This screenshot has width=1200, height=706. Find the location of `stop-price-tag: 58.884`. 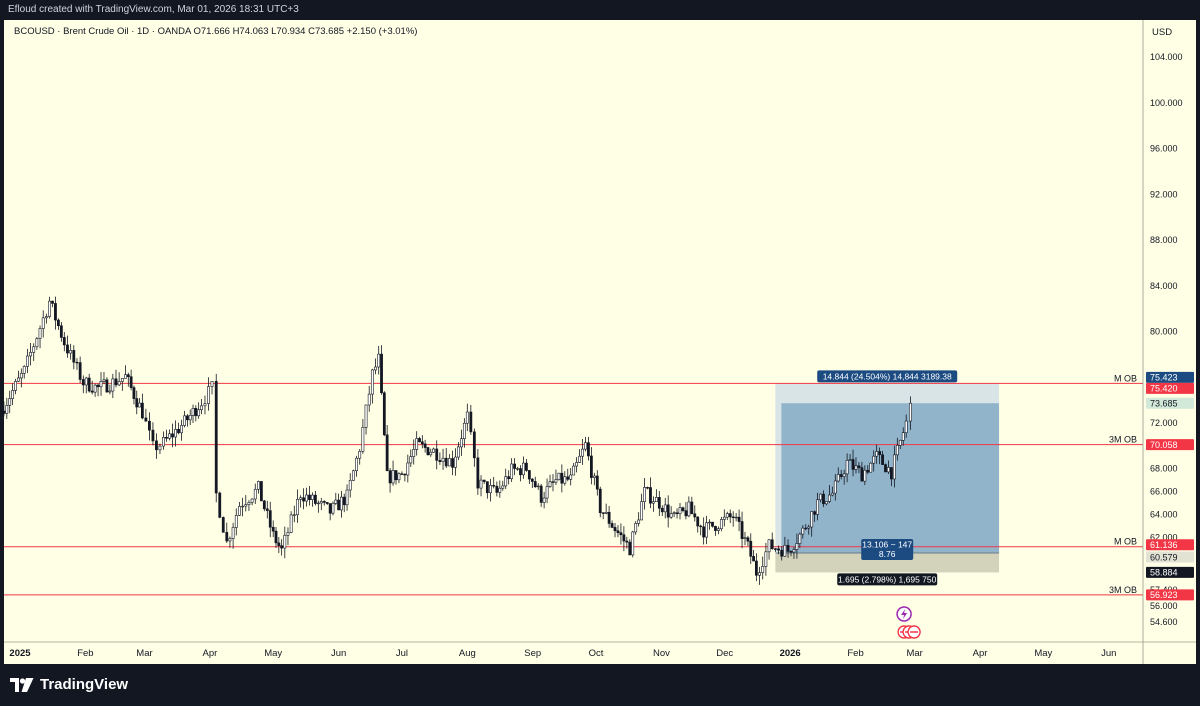

stop-price-tag: 58.884 is located at coordinates (1164, 573).